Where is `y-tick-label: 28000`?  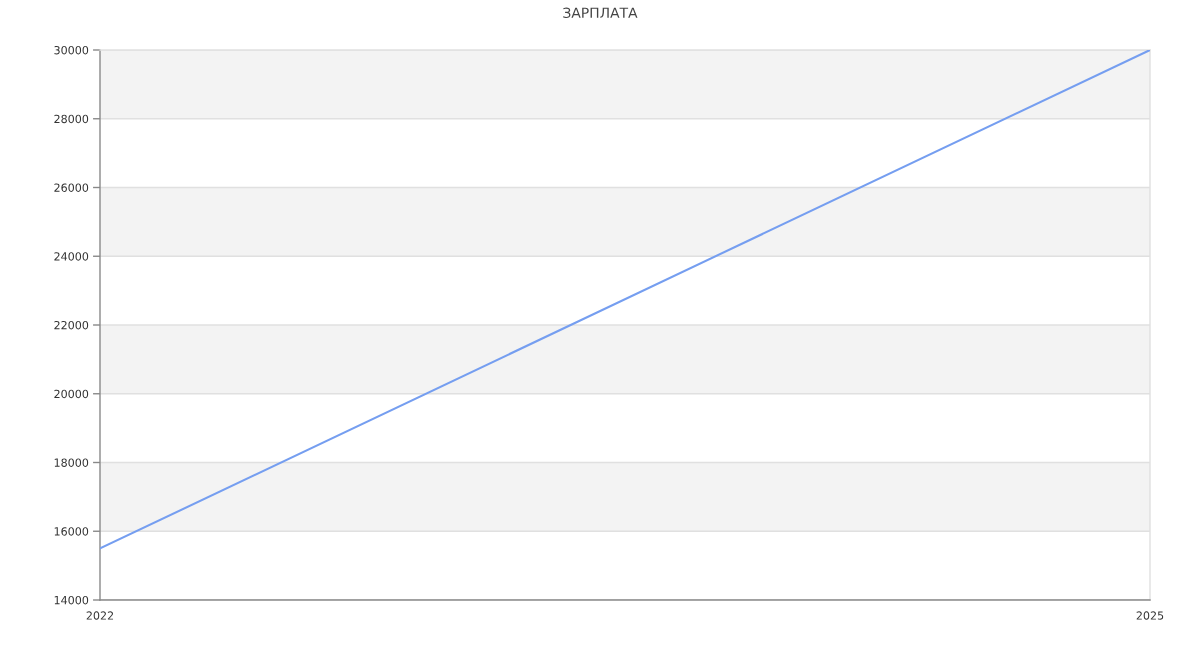
y-tick-label: 28000 is located at coordinates (71, 119).